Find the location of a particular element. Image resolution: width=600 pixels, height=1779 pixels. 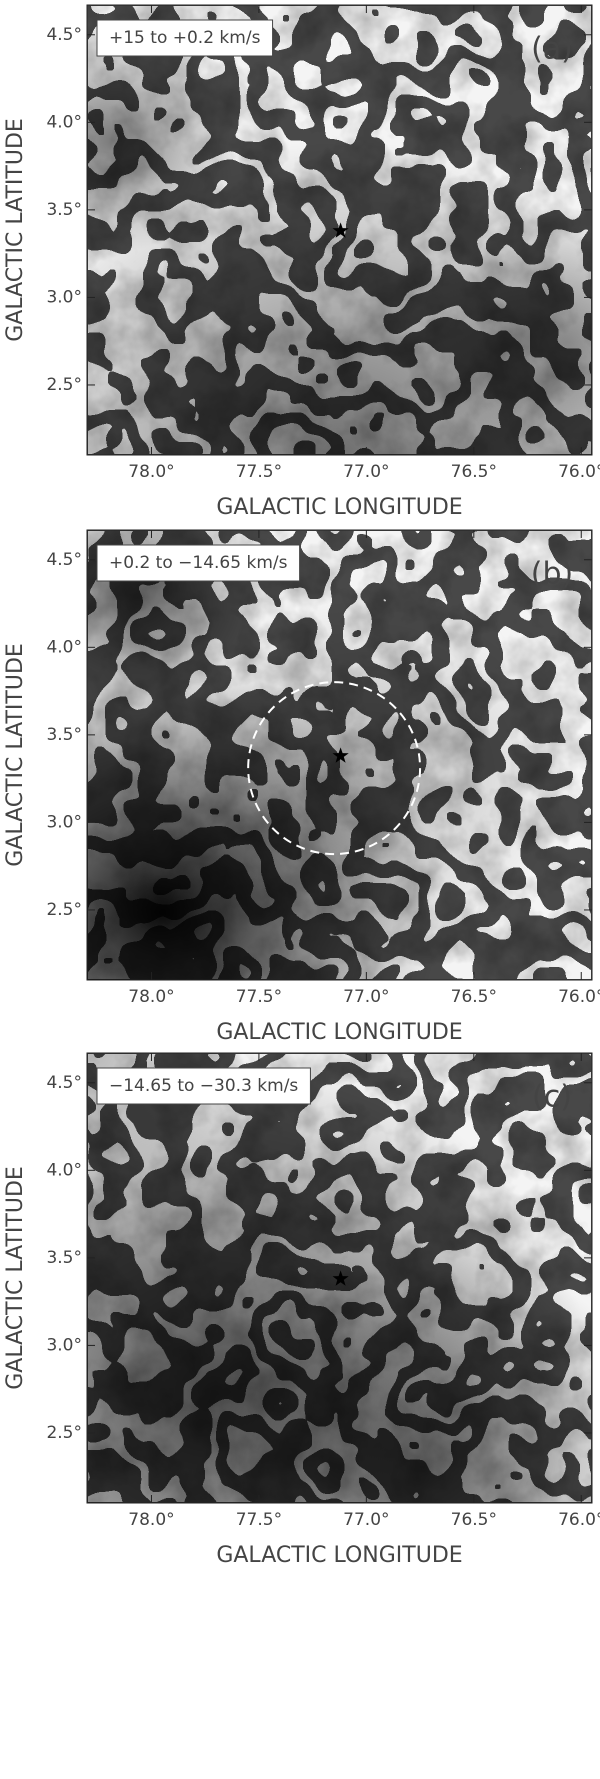

panel-label: (a) is located at coordinates (552, 49).